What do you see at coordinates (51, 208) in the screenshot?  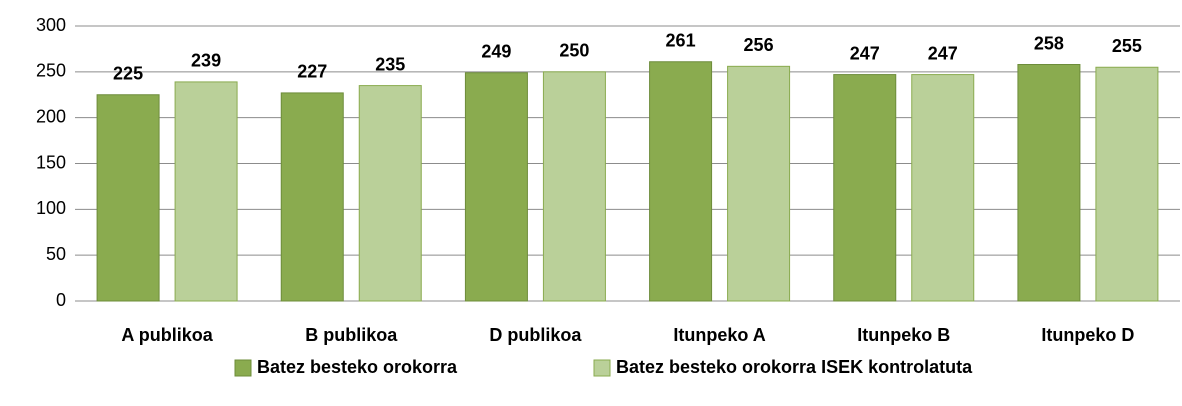 I see `y-tick-label: 100` at bounding box center [51, 208].